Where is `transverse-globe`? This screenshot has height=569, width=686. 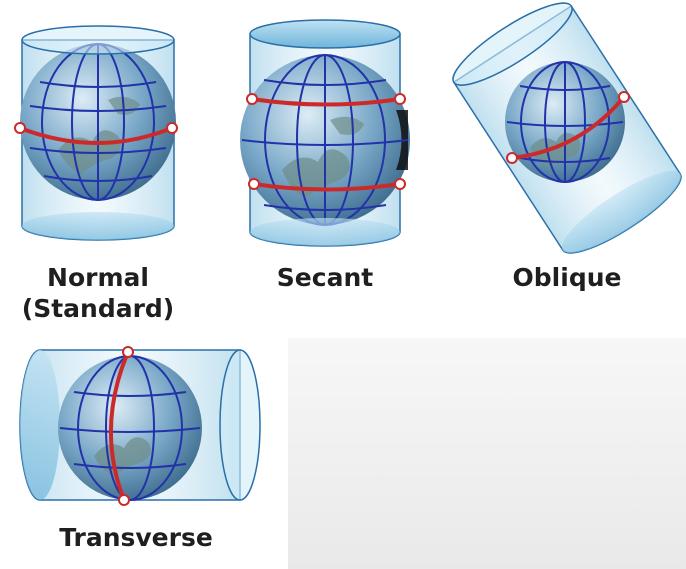
transverse-globe is located at coordinates (130, 428).